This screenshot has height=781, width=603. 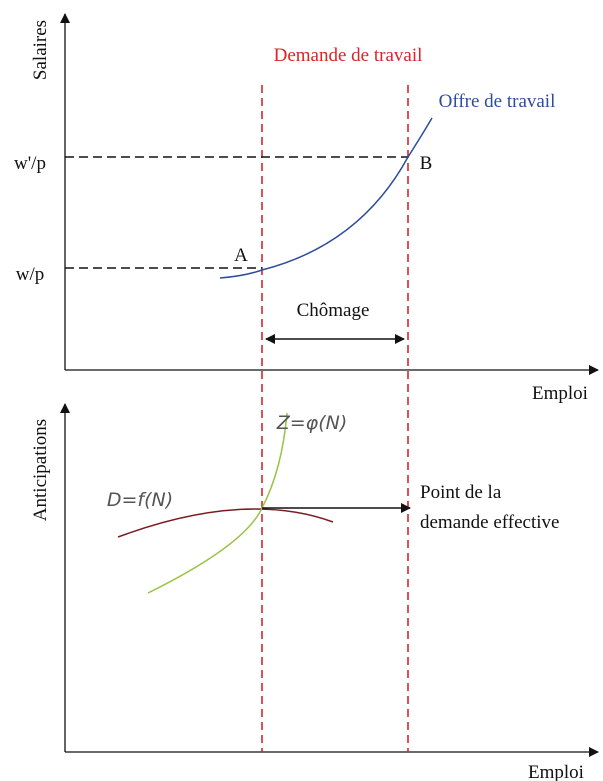 I want to click on label: Point de la, so click(x=461, y=492).